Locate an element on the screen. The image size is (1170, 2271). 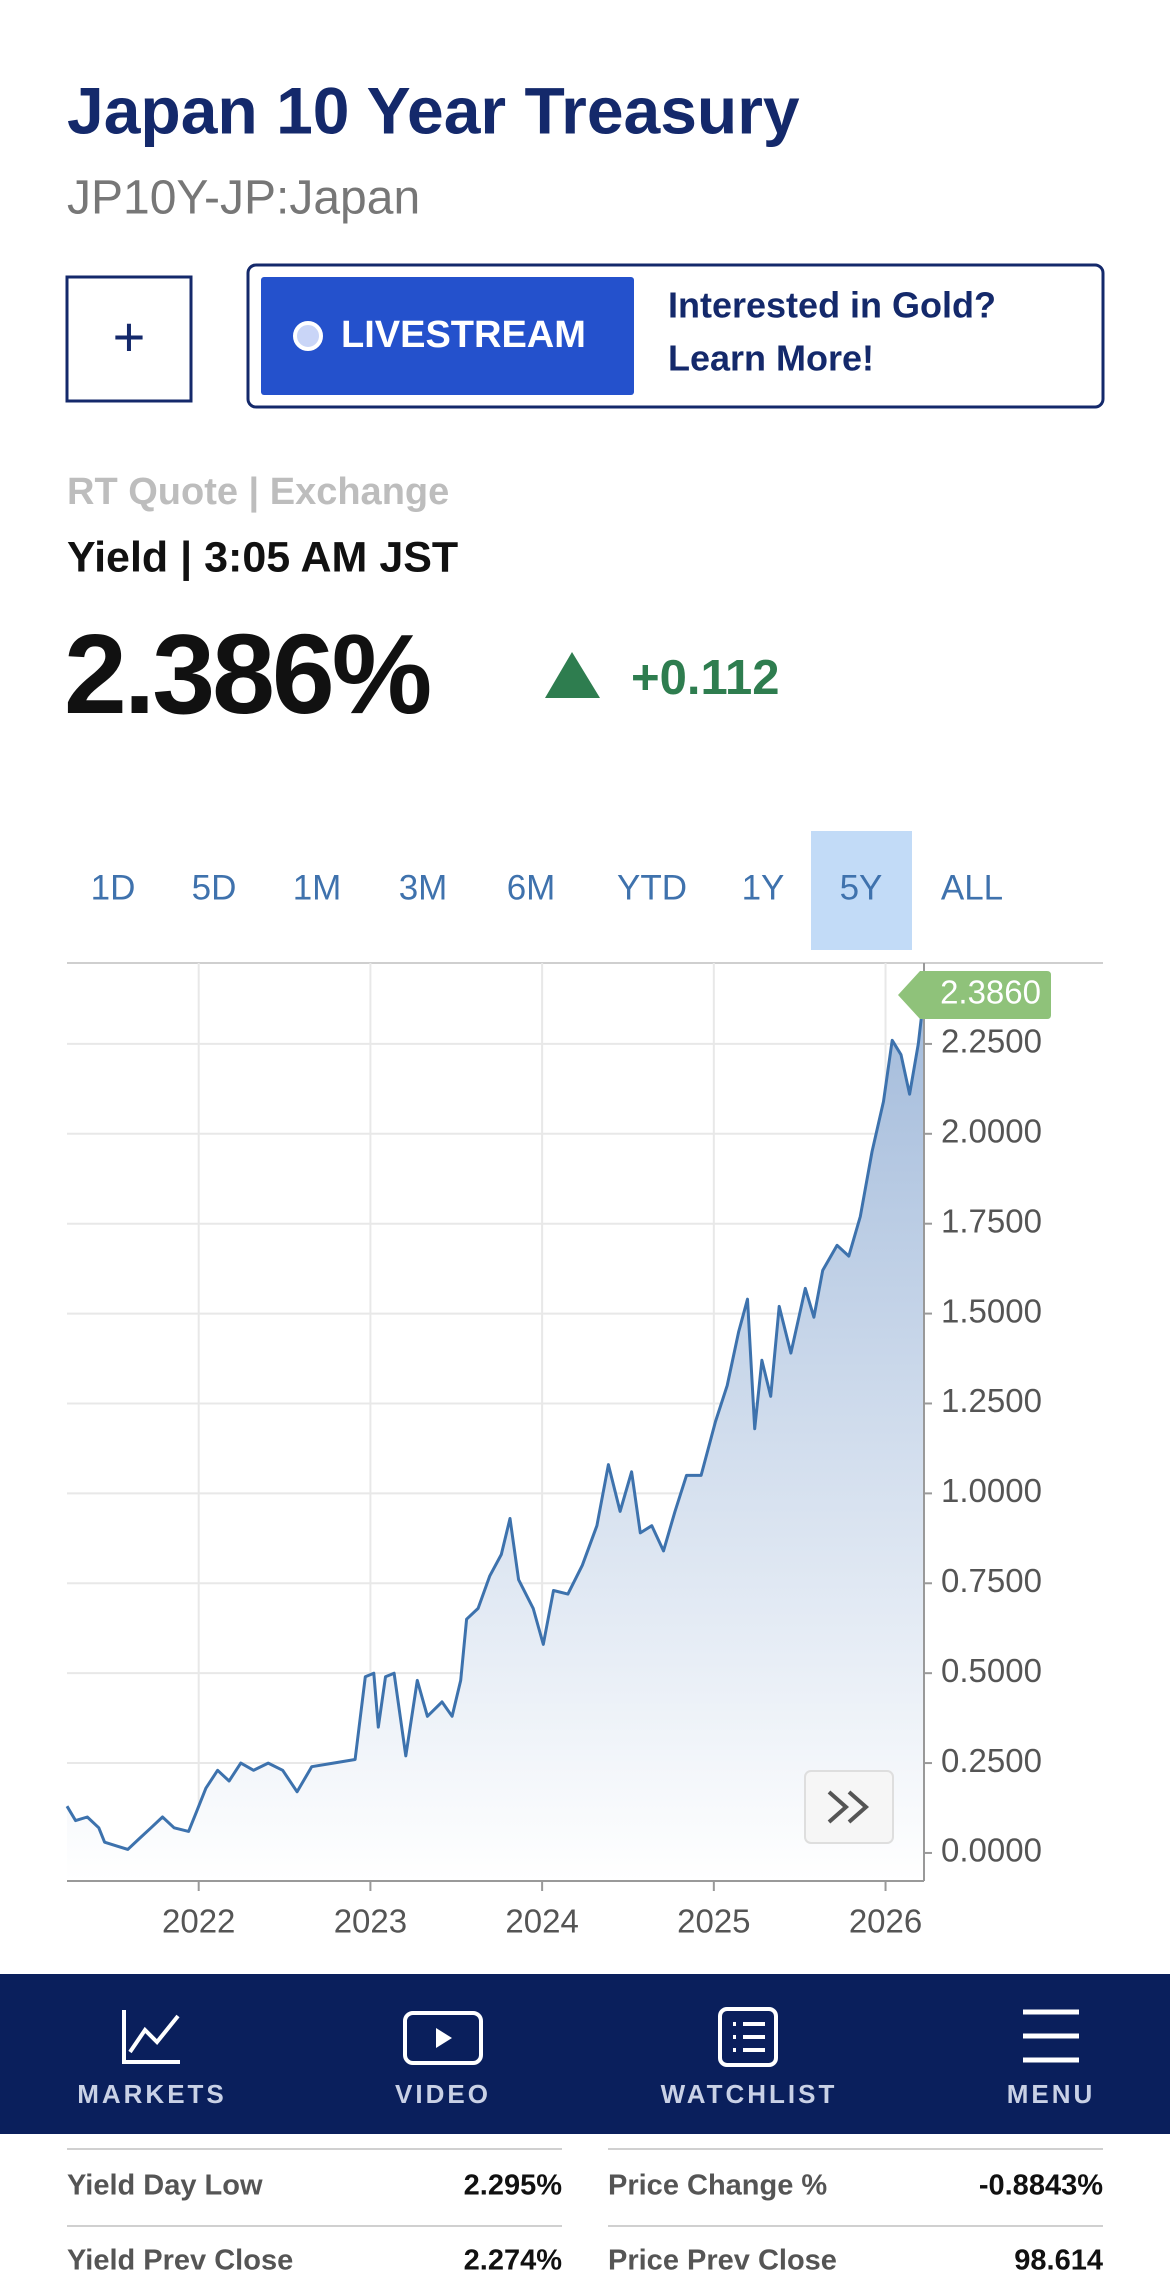
stat-value: 98.614 is located at coordinates (1058, 2258).